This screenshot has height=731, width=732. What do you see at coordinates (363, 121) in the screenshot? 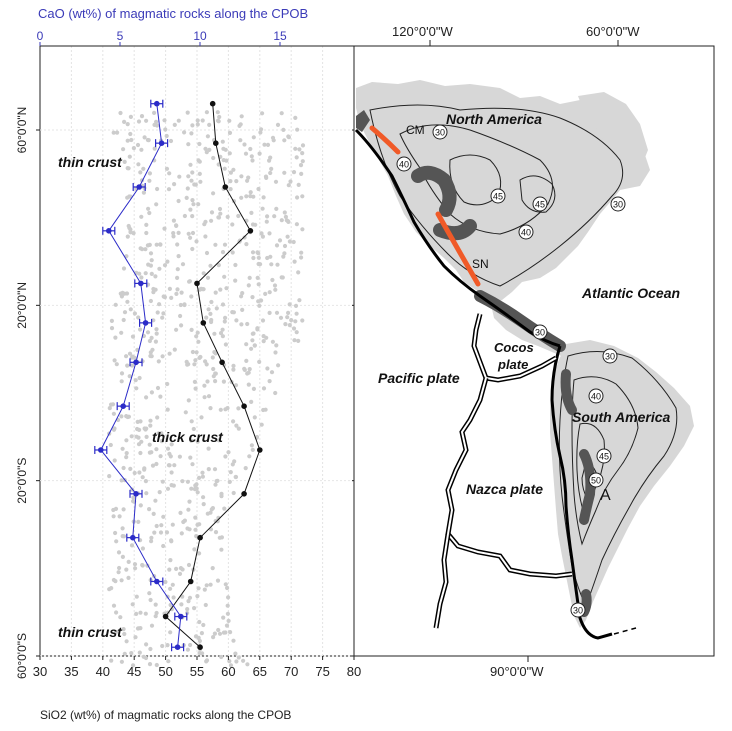
I see `arc-alaska-dark` at bounding box center [363, 121].